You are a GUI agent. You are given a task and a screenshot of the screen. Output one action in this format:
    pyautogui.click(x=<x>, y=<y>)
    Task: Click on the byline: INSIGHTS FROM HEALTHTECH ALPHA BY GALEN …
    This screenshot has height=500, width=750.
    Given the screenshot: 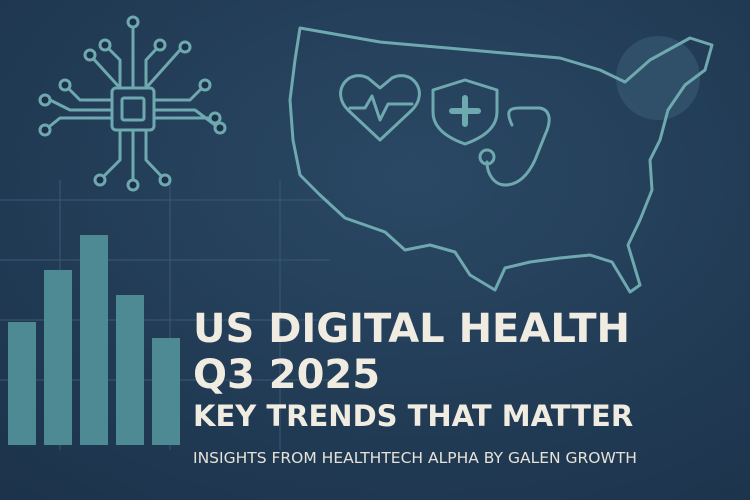 What is the action you would take?
    pyautogui.click(x=415, y=458)
    